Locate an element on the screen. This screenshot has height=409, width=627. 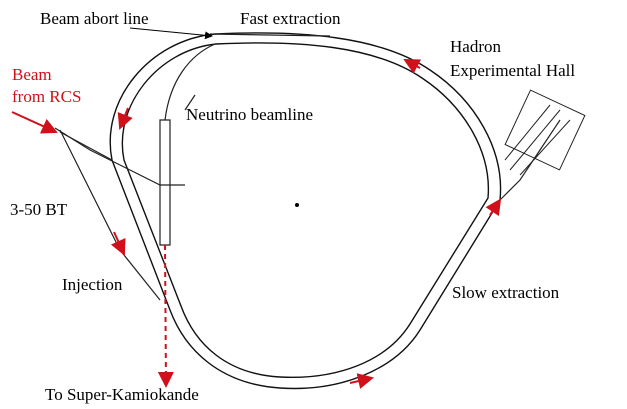
hadron-hall is located at coordinates (545, 132).